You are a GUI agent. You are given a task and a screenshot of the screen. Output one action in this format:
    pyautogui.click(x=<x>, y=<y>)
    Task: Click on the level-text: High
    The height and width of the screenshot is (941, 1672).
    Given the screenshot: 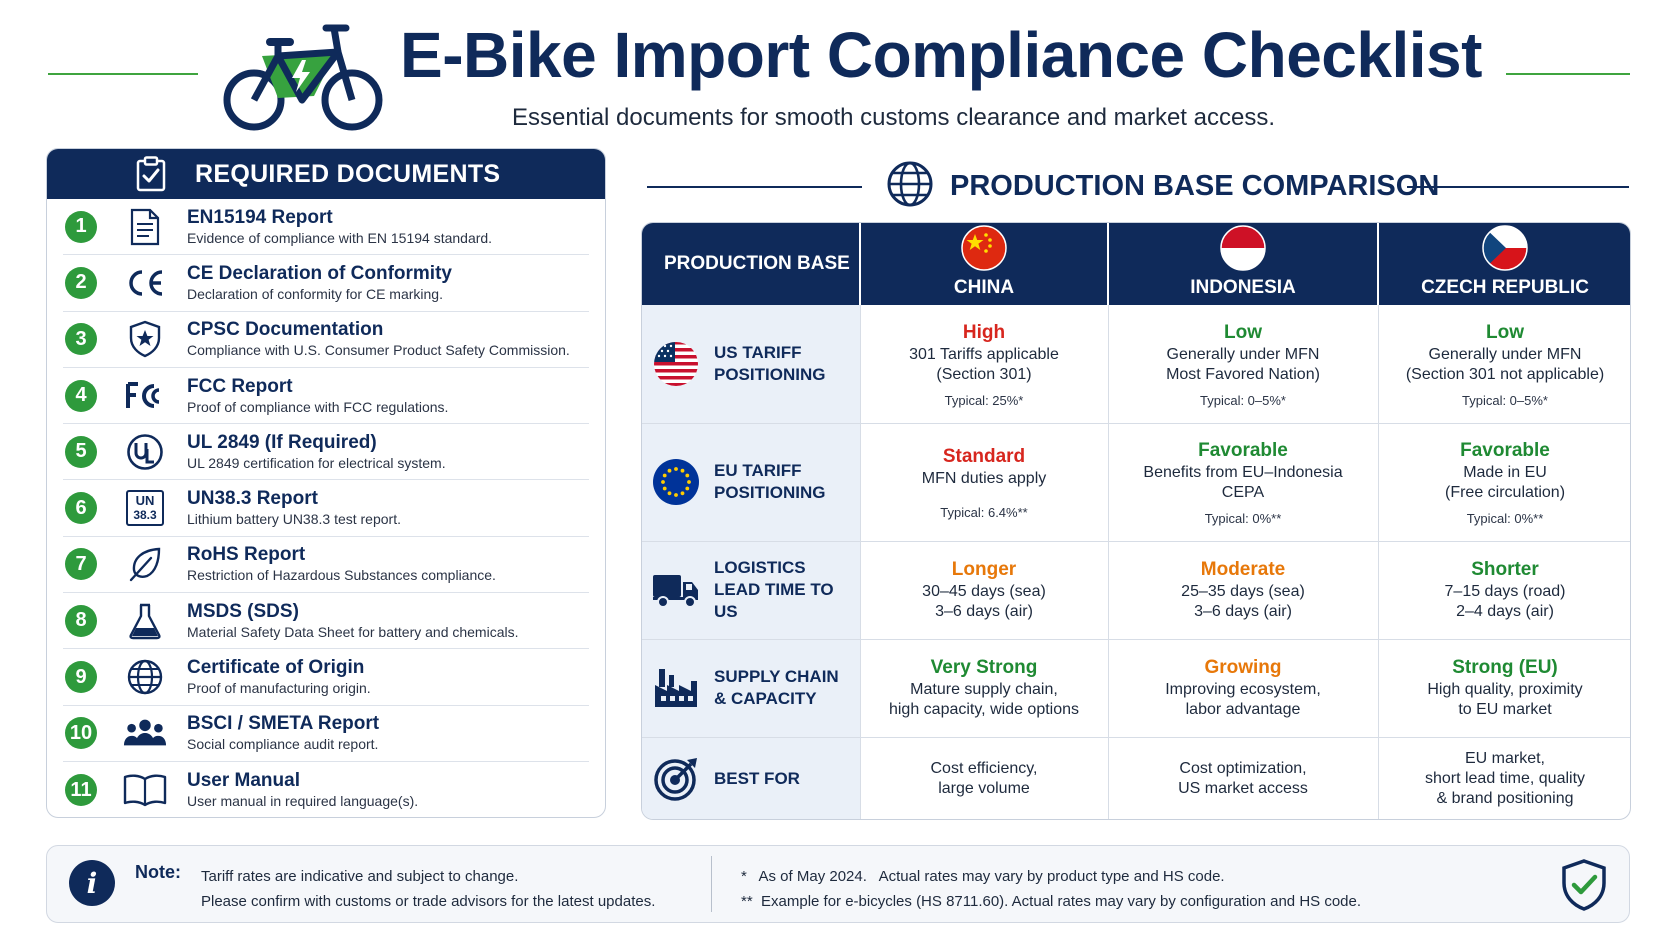 What is the action you would take?
    pyautogui.click(x=984, y=332)
    